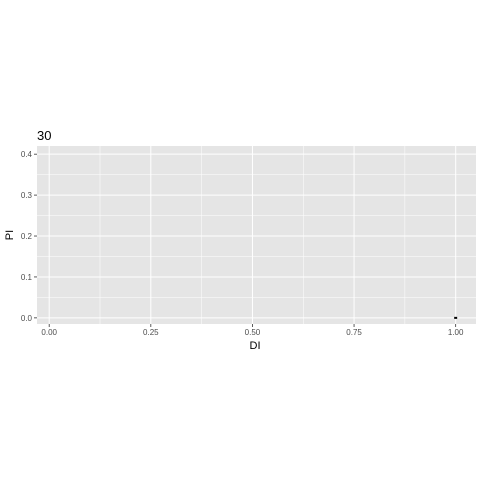 The width and height of the screenshot is (480, 480). What do you see at coordinates (10, 235) in the screenshot?
I see `y-axis-title: PI` at bounding box center [10, 235].